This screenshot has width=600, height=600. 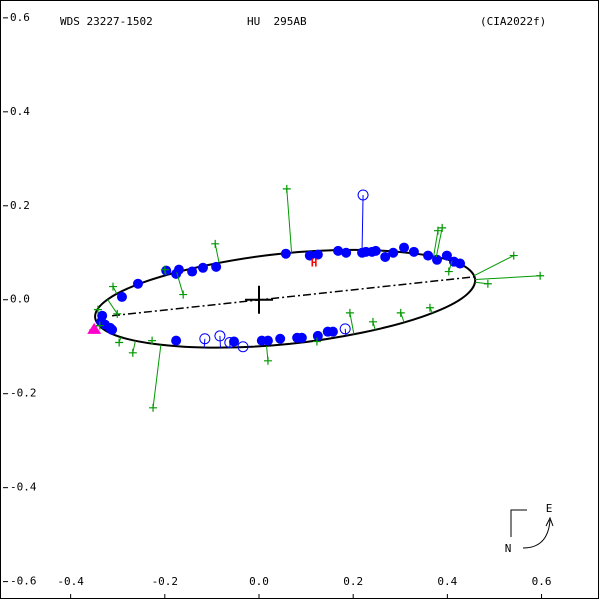 I want to click on y-tick-label: 0.2, so click(x=20, y=205).